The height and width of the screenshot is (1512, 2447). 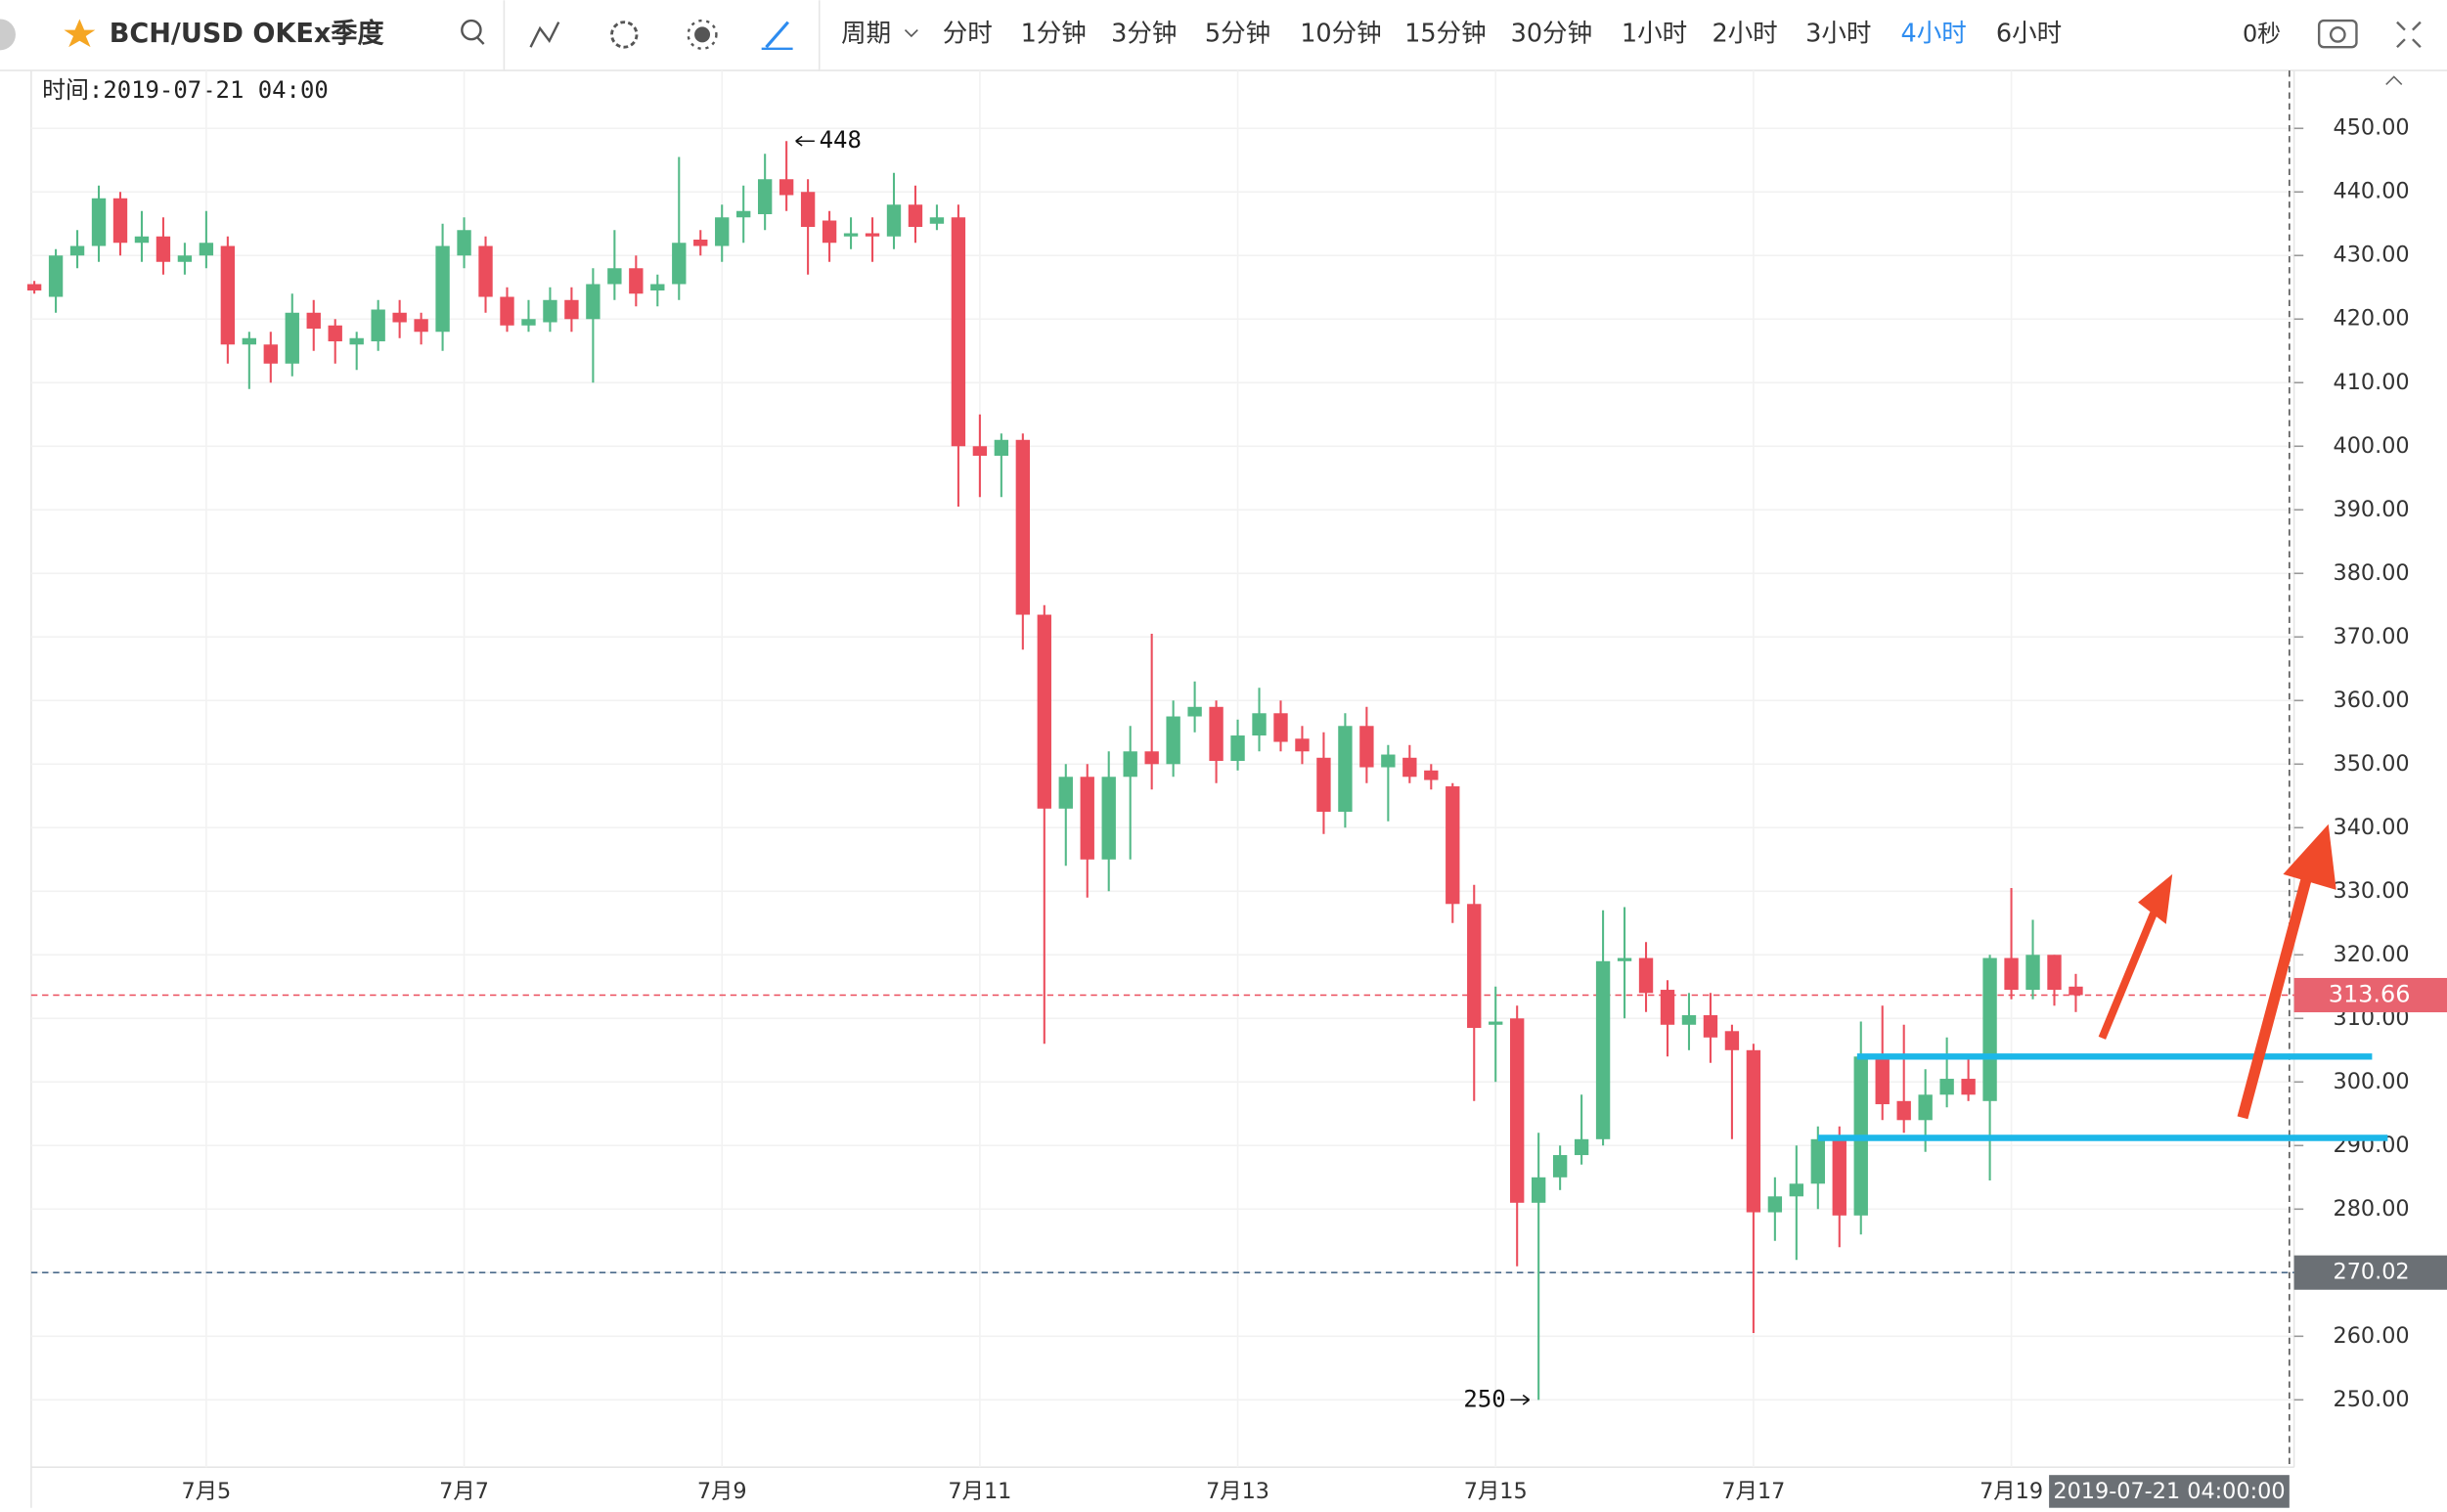 I want to click on crosshair-price-badge, so click(x=2370, y=1273).